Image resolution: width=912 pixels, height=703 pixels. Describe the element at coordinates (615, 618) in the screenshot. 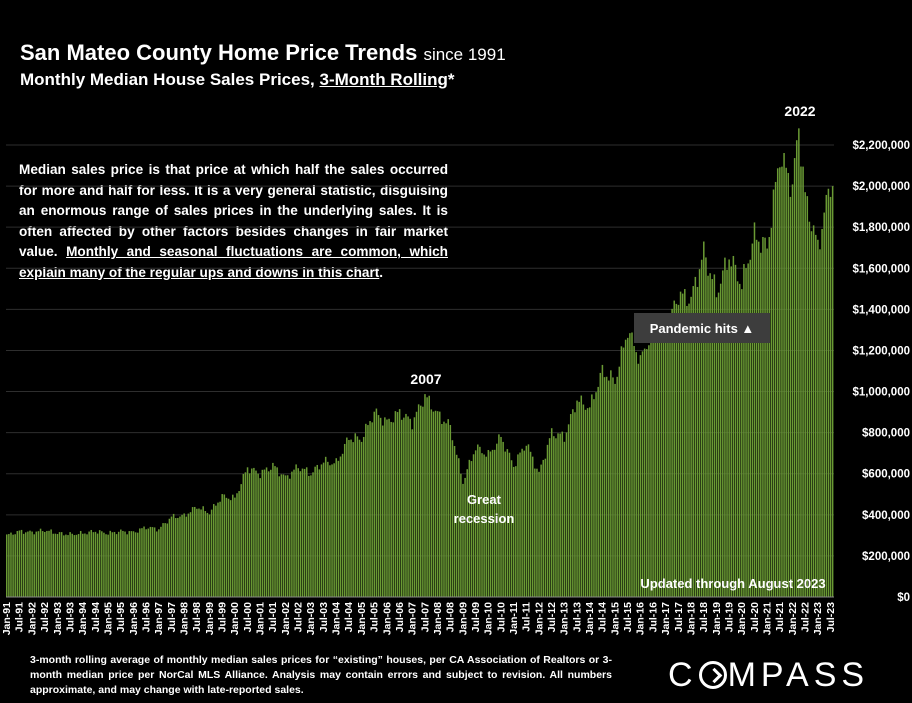

I see `x-tick-label: Jan-15` at that location.